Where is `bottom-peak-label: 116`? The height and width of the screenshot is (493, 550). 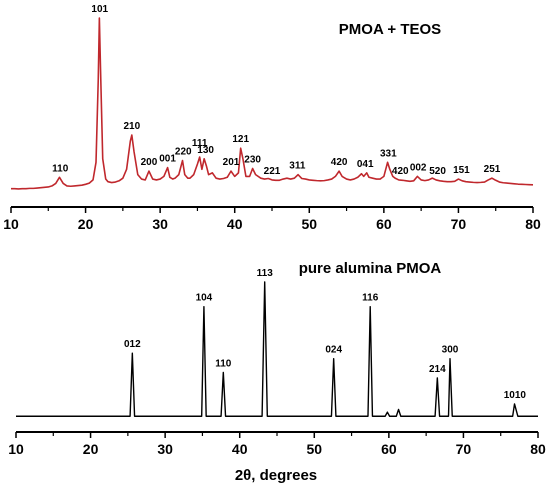
bottom-peak-label: 116 is located at coordinates (370, 298).